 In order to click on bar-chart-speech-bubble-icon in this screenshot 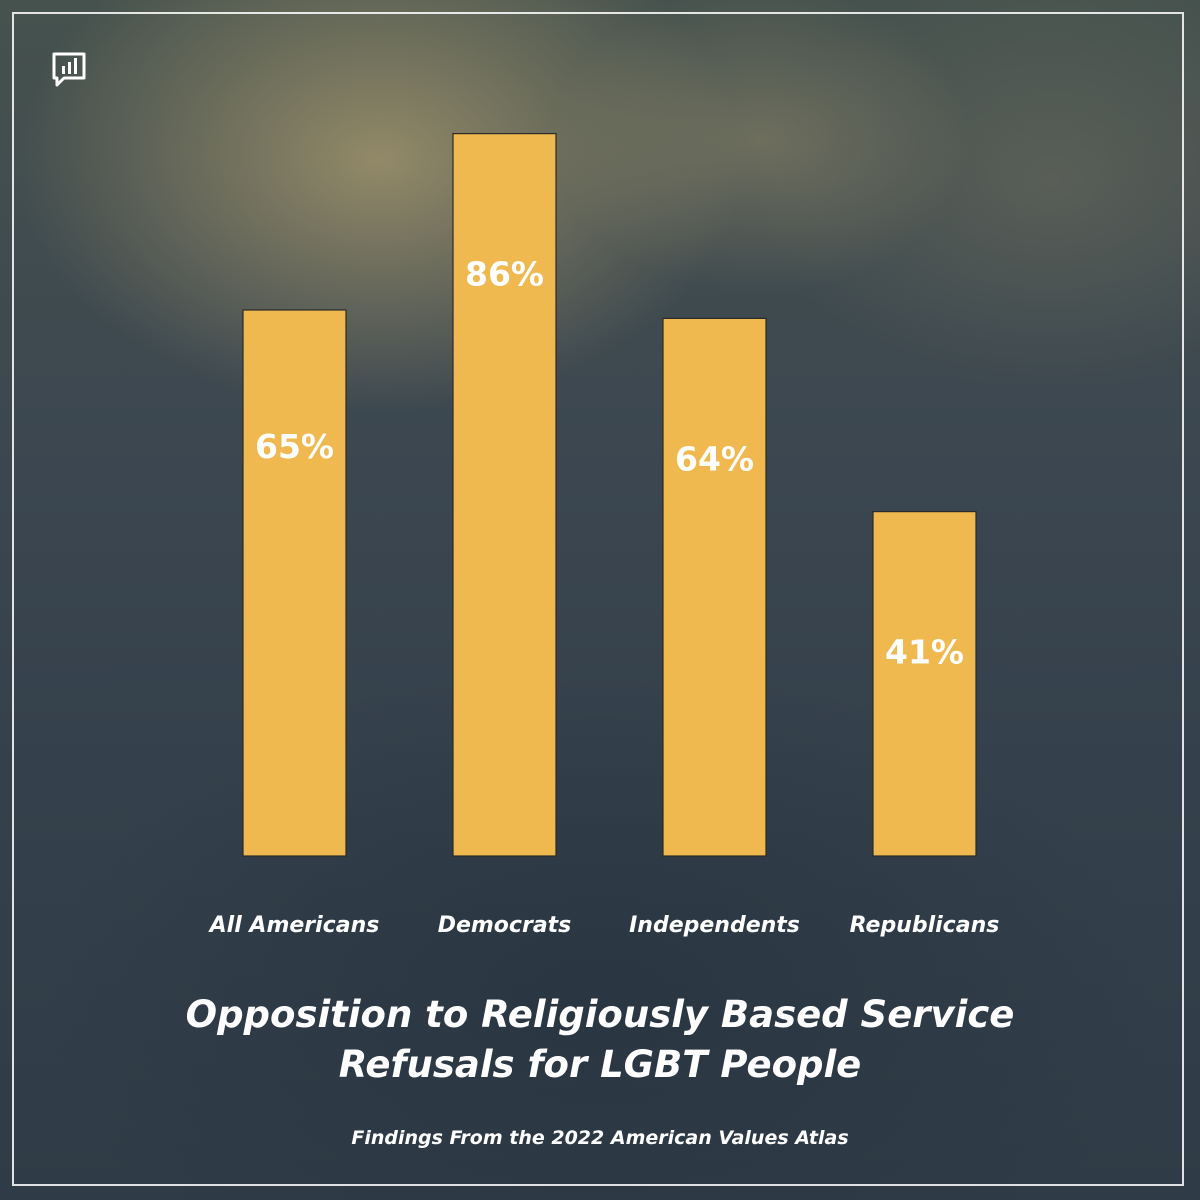, I will do `click(69, 69)`.